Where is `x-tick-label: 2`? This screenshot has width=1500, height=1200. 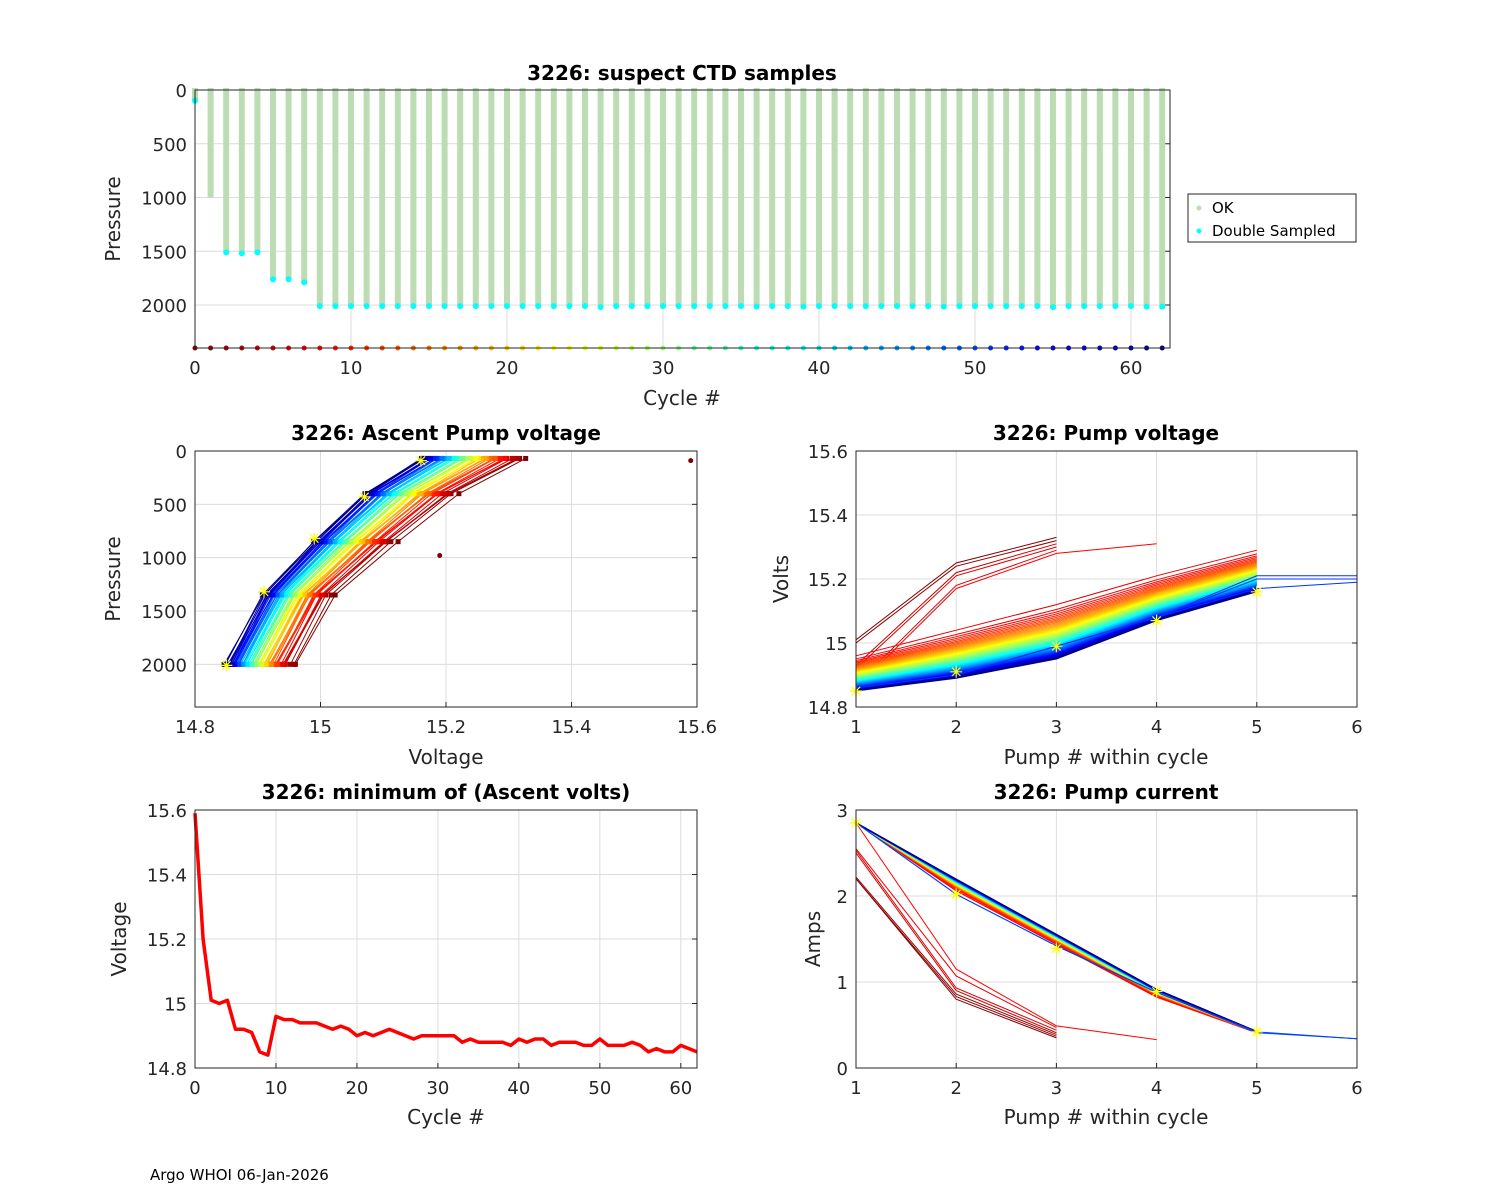
x-tick-label: 2 is located at coordinates (955, 1088).